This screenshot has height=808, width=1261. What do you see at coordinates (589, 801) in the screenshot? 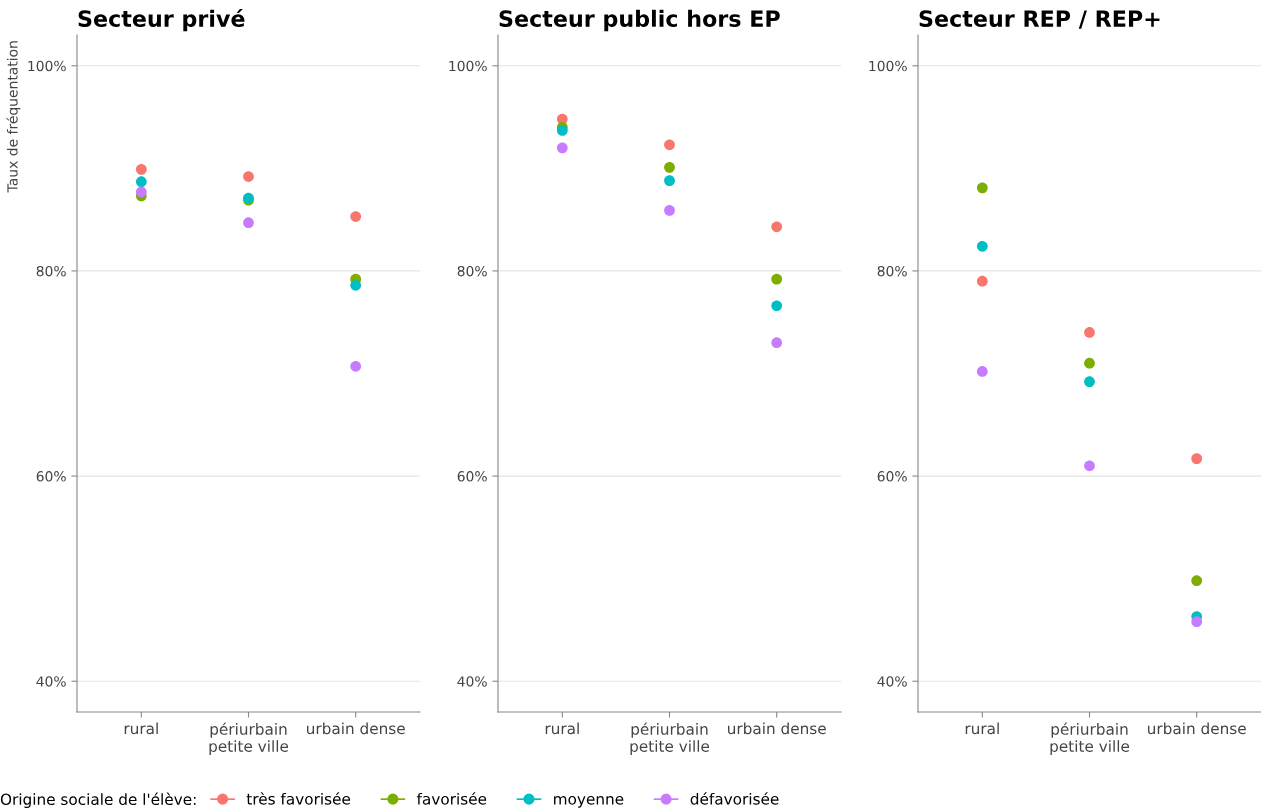
I see `legend-label: moyenne` at bounding box center [589, 801].